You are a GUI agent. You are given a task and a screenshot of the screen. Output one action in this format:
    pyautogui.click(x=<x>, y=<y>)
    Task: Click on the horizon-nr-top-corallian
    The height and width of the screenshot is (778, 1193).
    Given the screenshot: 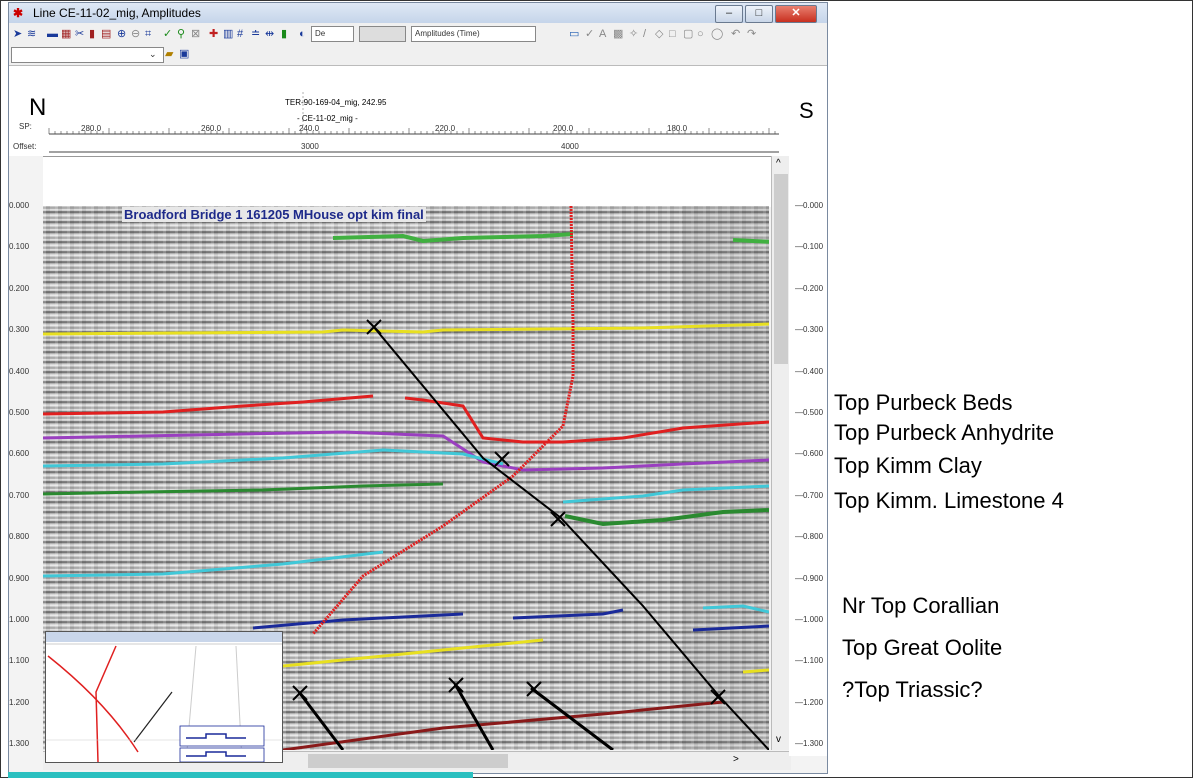 What is the action you would take?
    pyautogui.click(x=243, y=489)
    